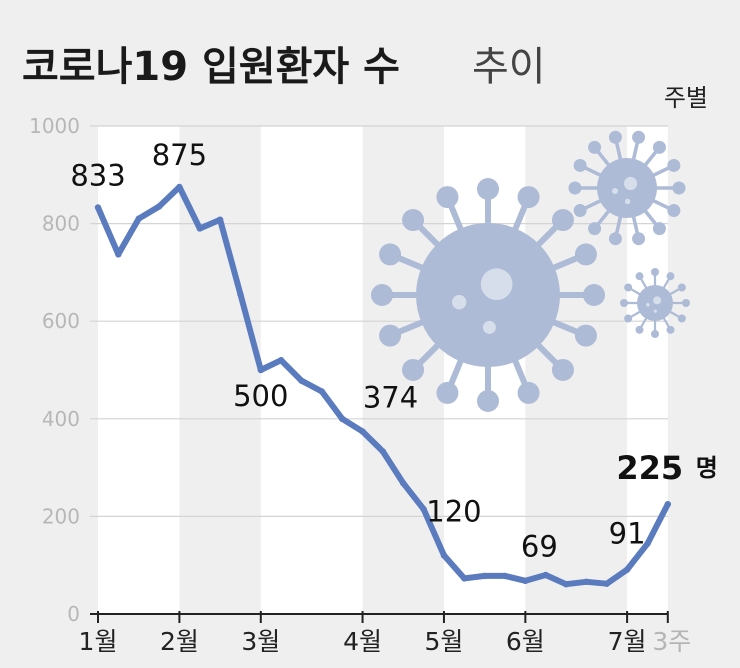  Describe the element at coordinates (97, 175) in the screenshot. I see `data-label: 833` at that location.